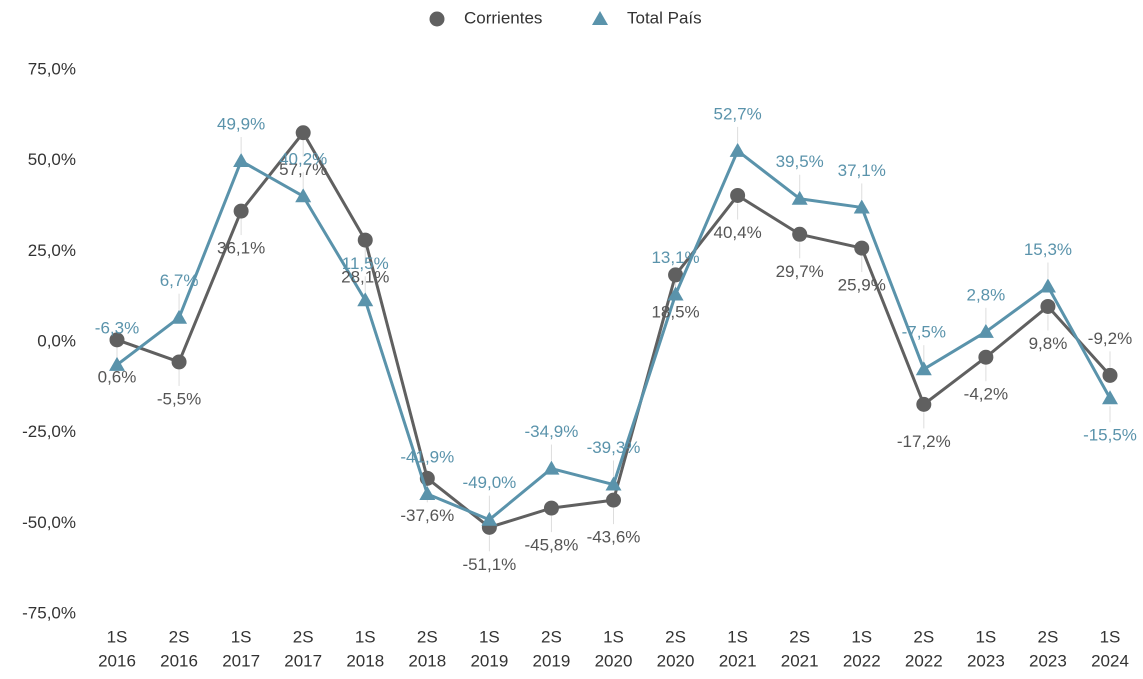  I want to click on data-label: 0,6%, so click(117, 376).